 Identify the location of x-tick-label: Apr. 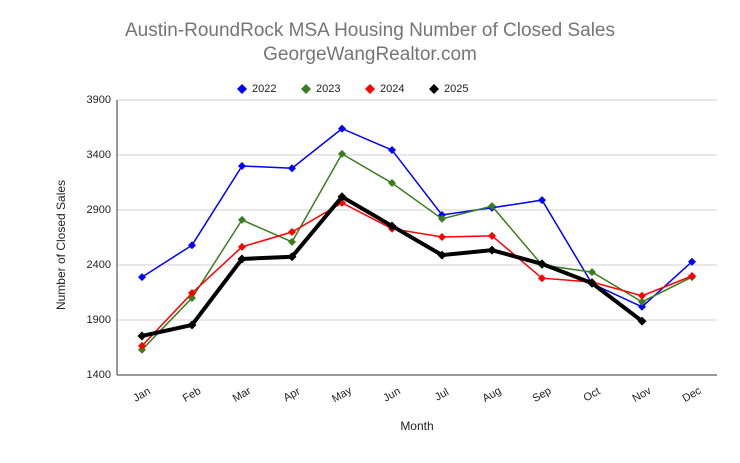
(292, 394).